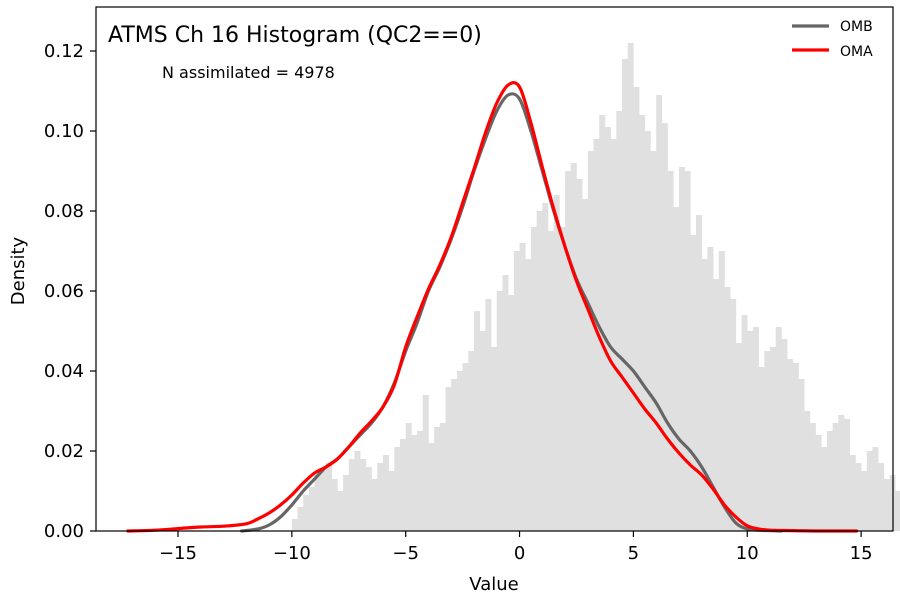 The image size is (900, 600). What do you see at coordinates (405, 553) in the screenshot?
I see `x-tick-label: −5` at bounding box center [405, 553].